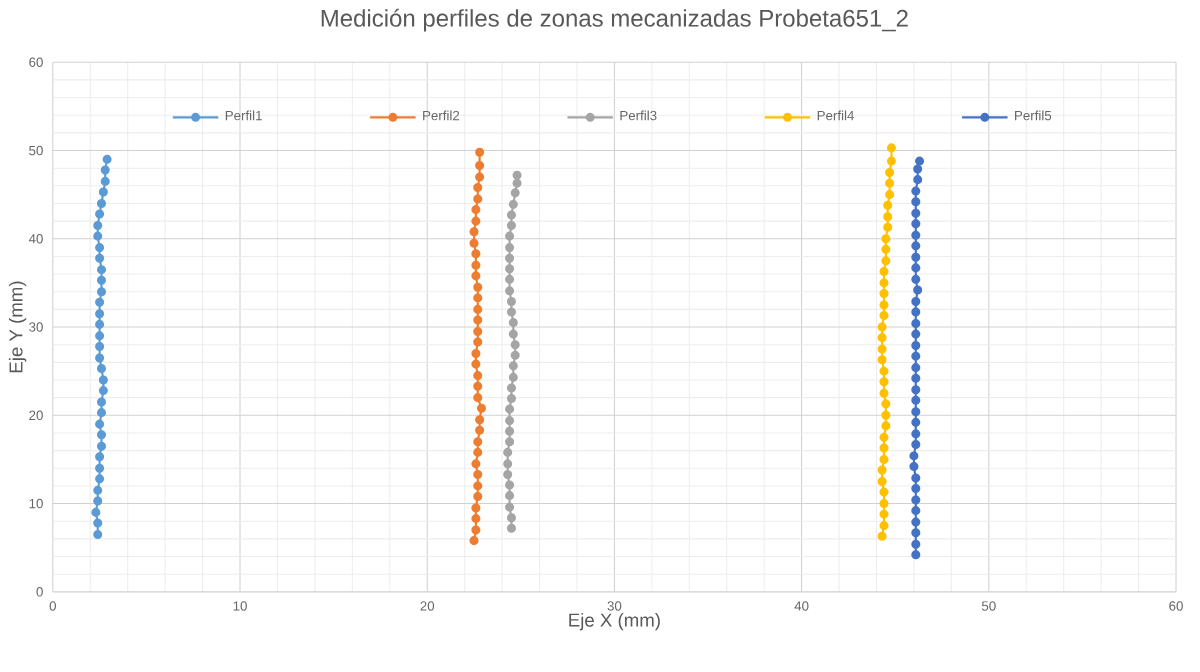  I want to click on x-axis-title: Eje X (mm), so click(614, 622).